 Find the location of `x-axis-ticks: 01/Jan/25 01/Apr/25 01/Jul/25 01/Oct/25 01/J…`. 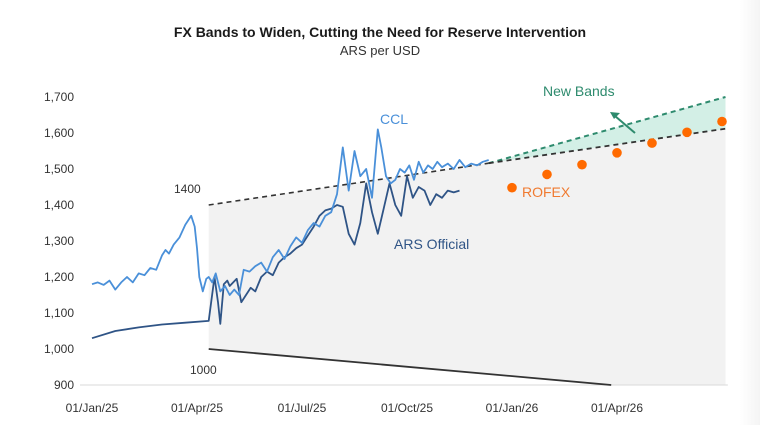

x-axis-ticks: 01/Jan/25 01/Apr/25 01/Jul/25 01/Oct/25 01/J… is located at coordinates (355, 408).